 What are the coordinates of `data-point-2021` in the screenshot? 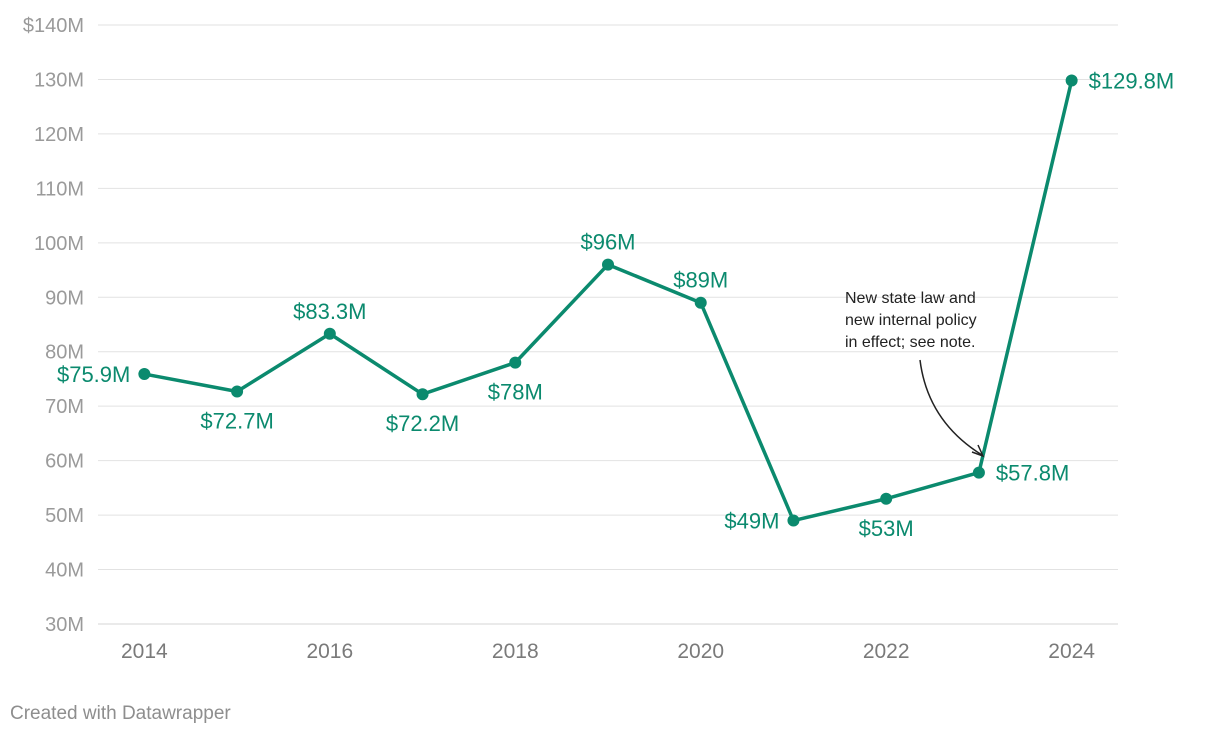 It's located at (793, 520).